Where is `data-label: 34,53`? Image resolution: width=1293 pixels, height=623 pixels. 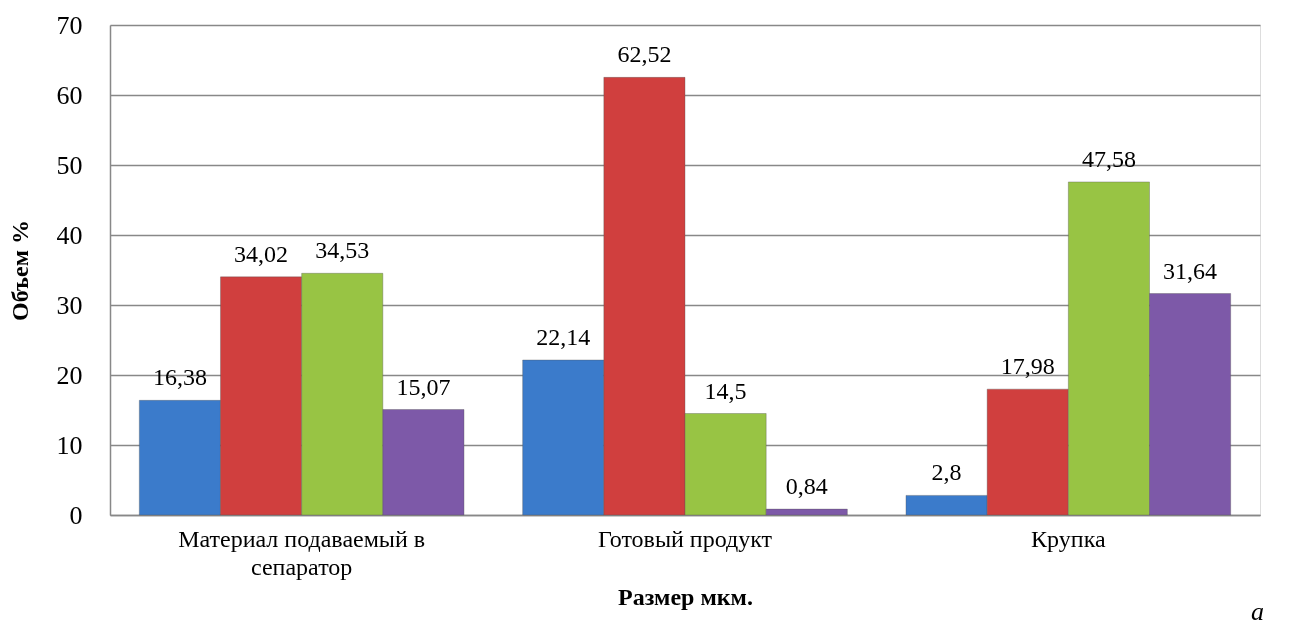
data-label: 34,53 is located at coordinates (342, 250).